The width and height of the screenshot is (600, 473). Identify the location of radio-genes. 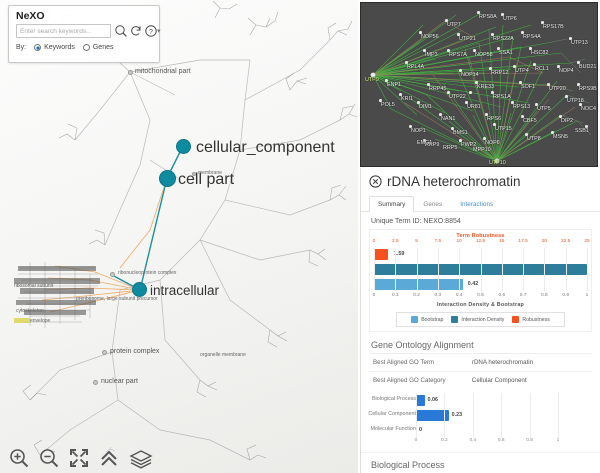
(86, 47).